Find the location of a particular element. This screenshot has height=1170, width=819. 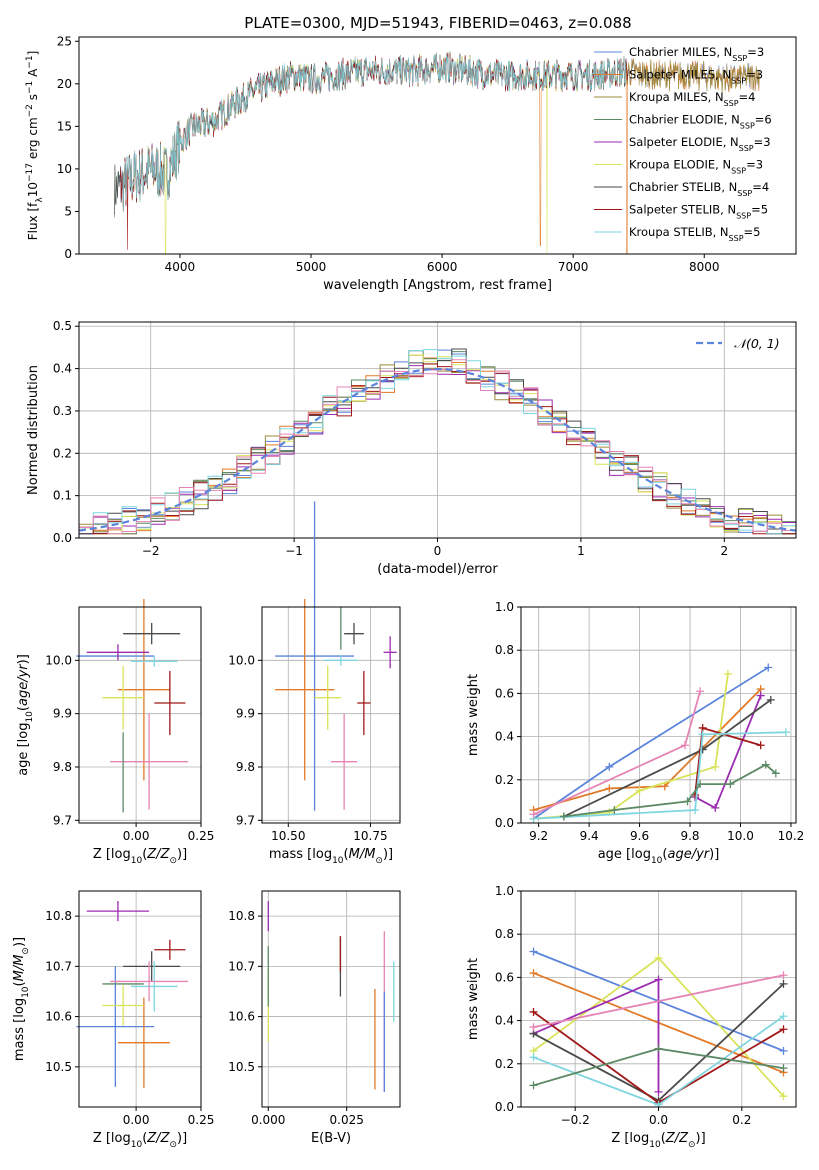

legend-entry: Chabrier STELIB, NSSP=4 is located at coordinates (699, 189).